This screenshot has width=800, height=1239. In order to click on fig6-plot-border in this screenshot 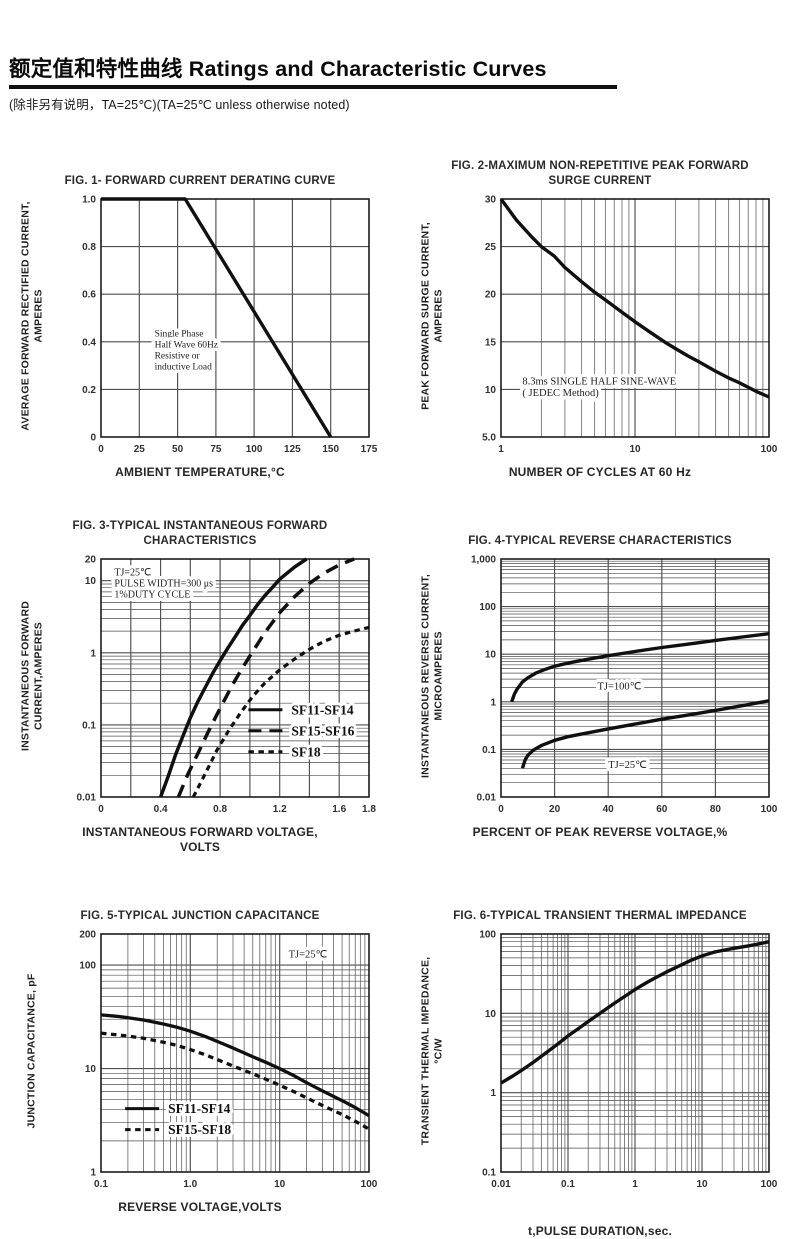, I will do `click(635, 1052)`.